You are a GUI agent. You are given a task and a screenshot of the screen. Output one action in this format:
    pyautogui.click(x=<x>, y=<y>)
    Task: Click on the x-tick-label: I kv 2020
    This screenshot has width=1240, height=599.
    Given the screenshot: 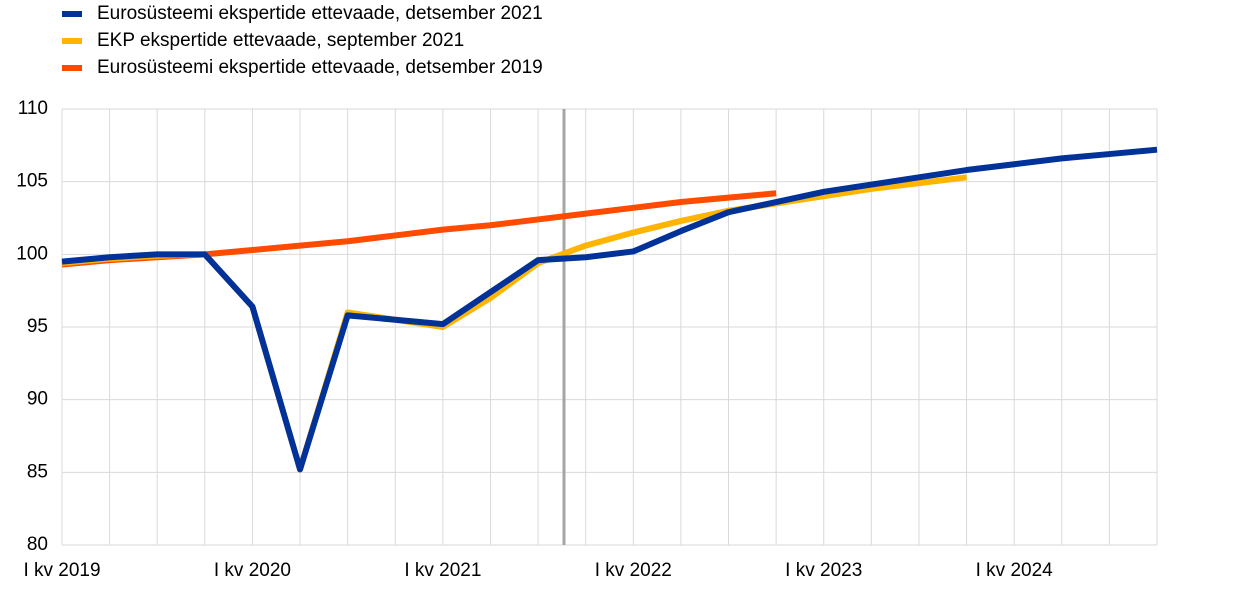 What is the action you would take?
    pyautogui.click(x=252, y=570)
    